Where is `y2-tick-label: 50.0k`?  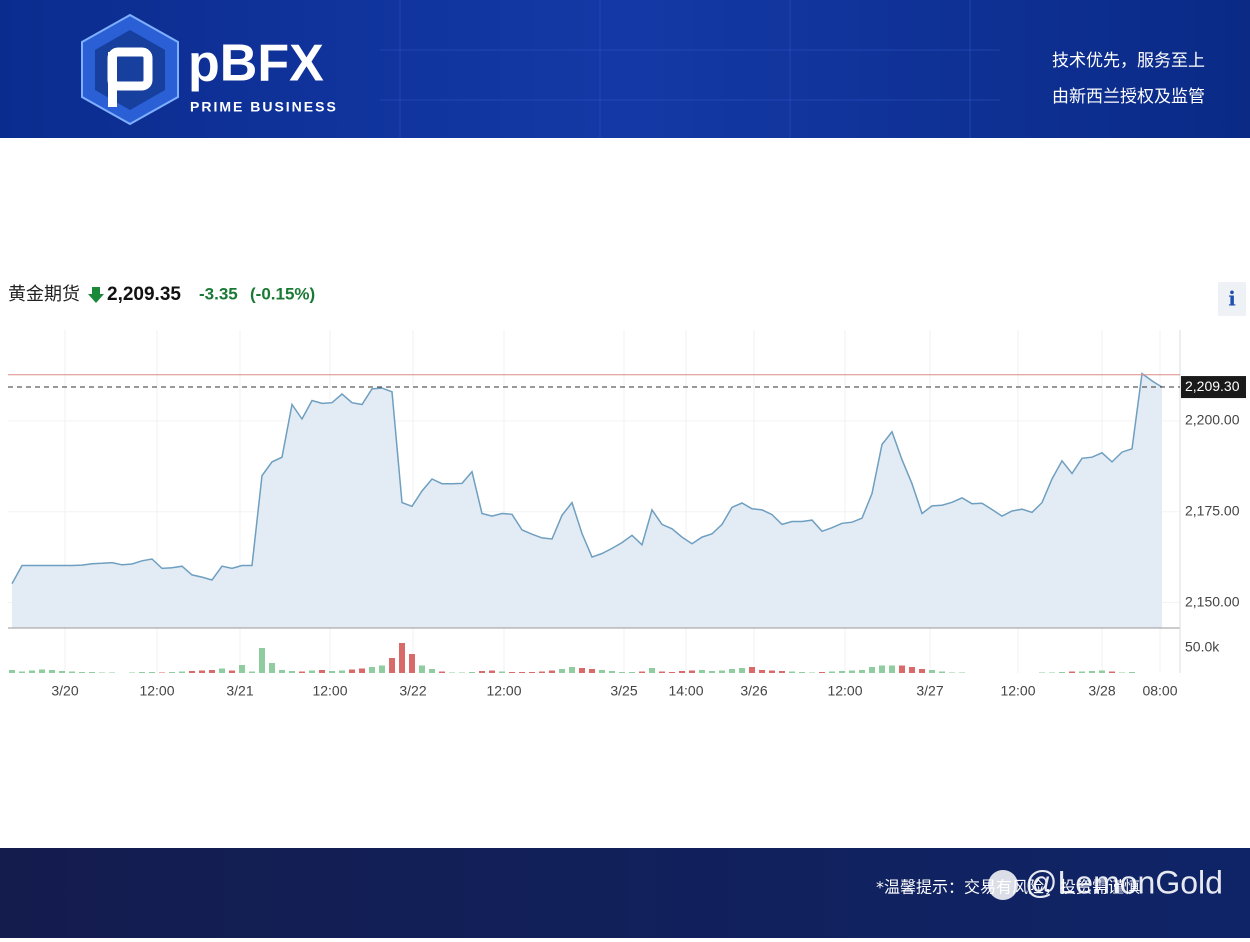
y2-tick-label: 50.0k is located at coordinates (1202, 647).